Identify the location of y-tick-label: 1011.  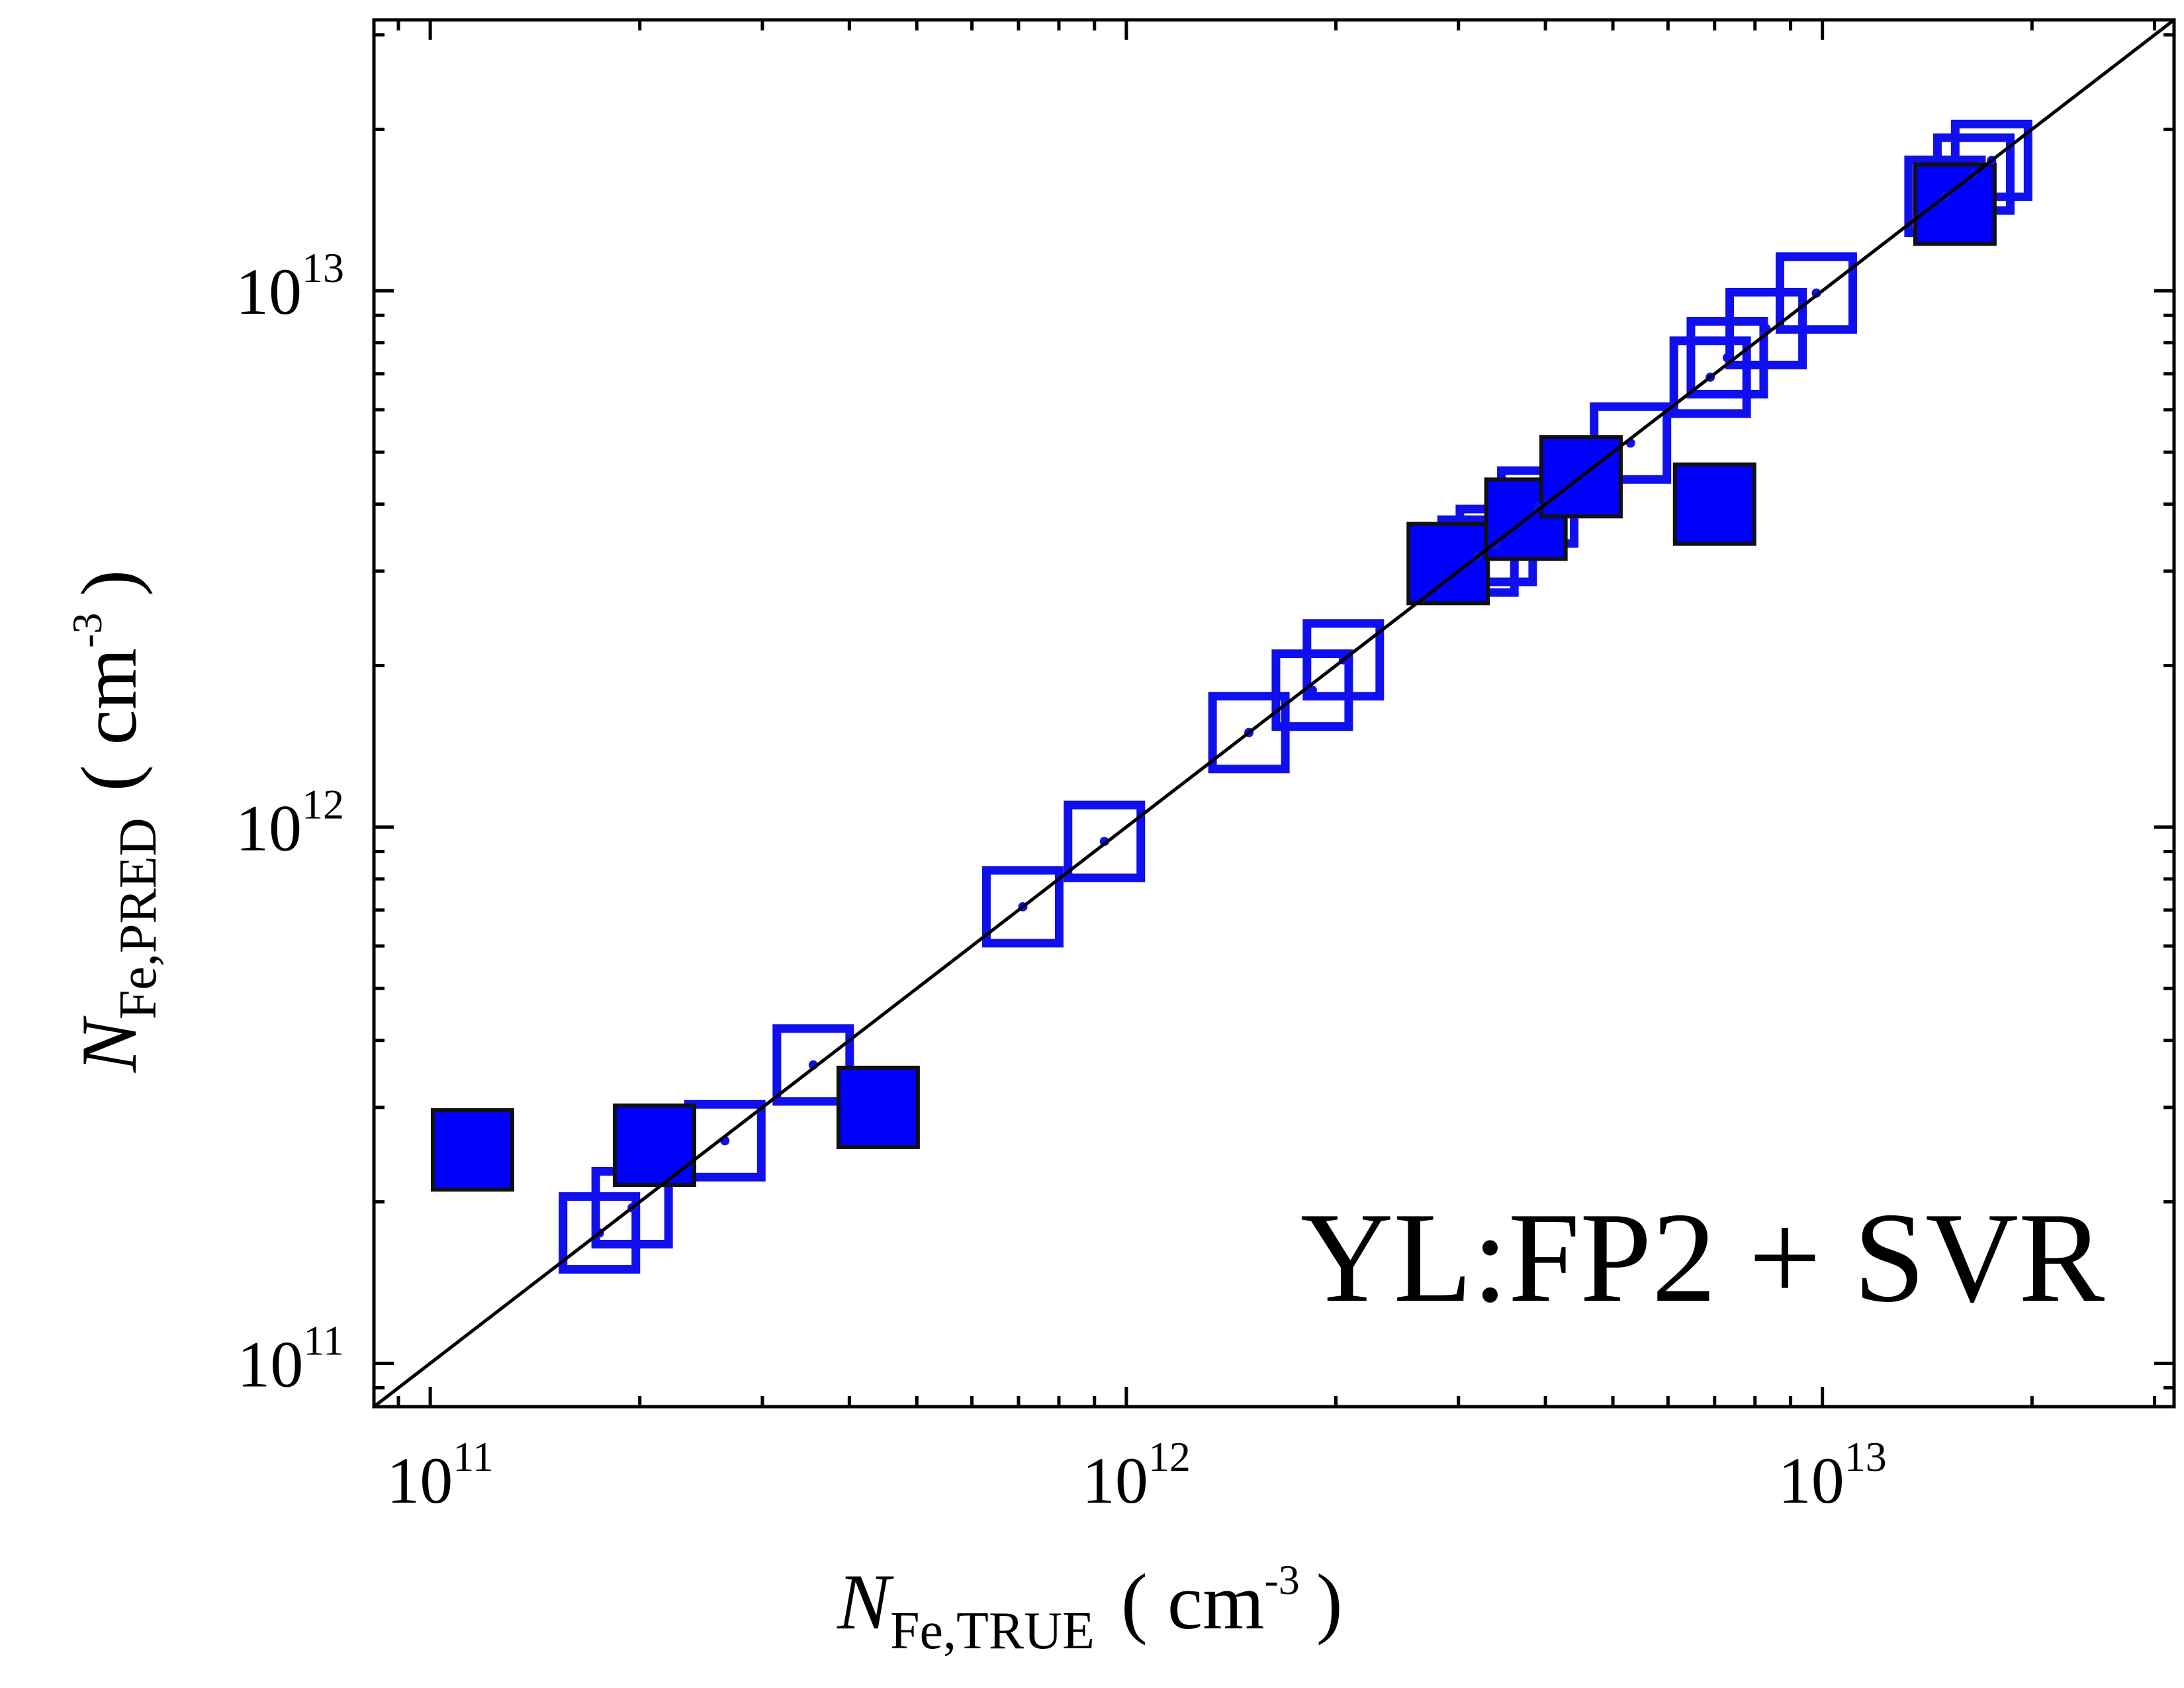
(290, 1359).